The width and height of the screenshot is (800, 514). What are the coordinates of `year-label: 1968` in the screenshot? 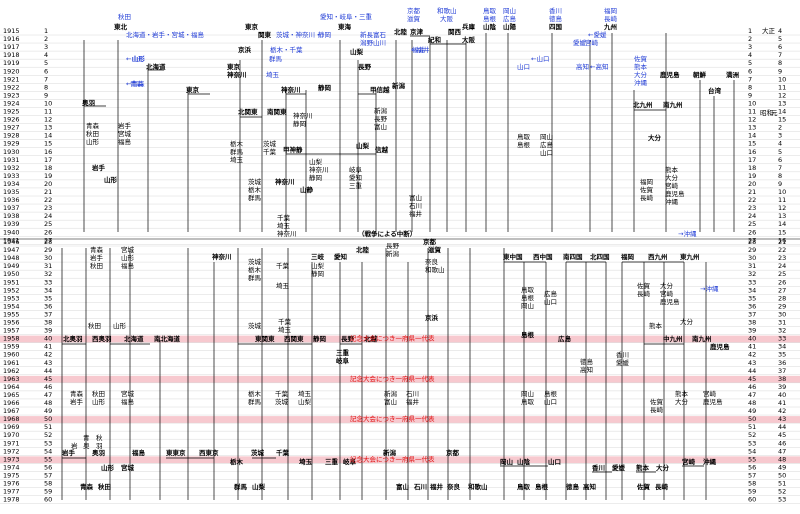 It's located at (11, 419).